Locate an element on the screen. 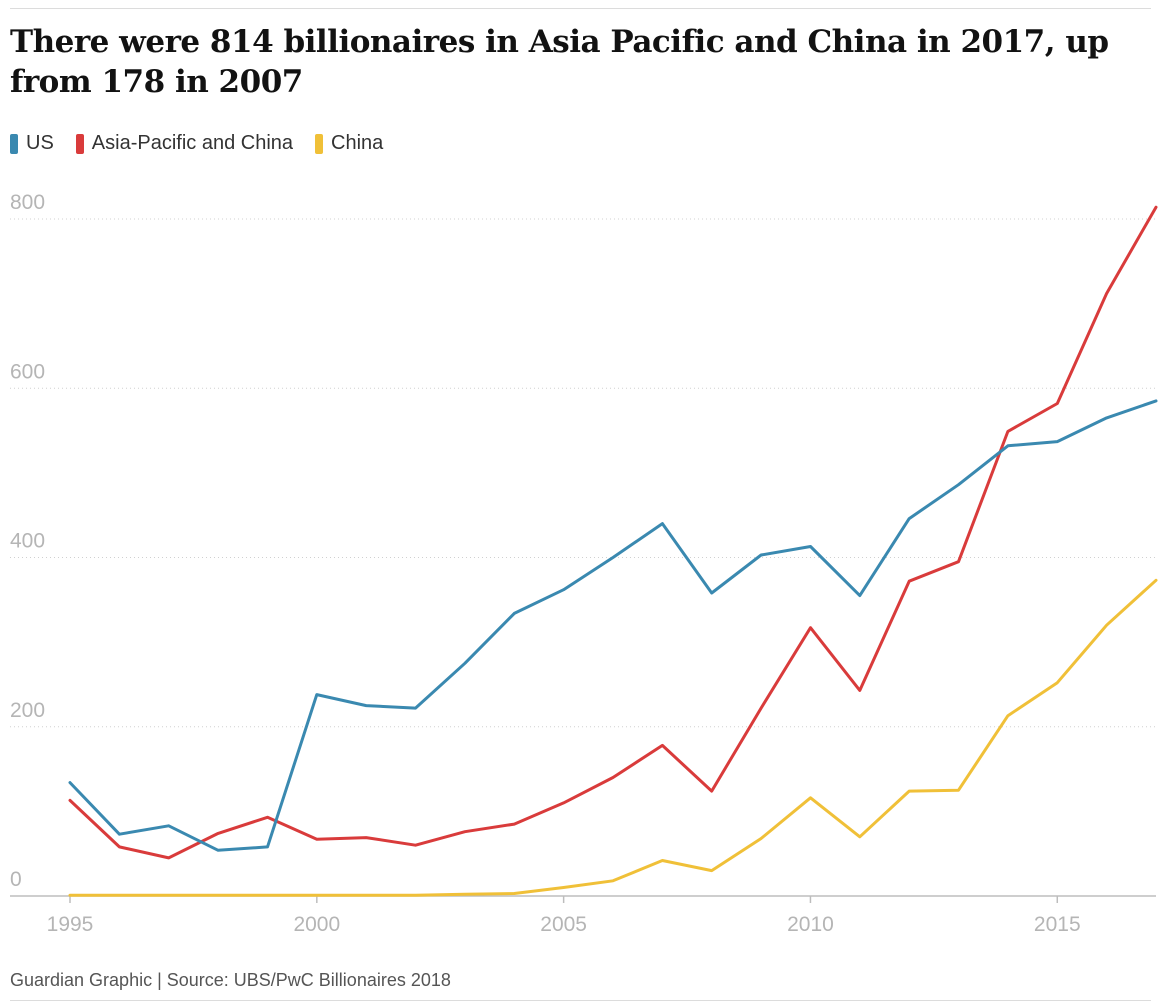 The height and width of the screenshot is (1007, 1161). legend: US Asia-Pacific and China China is located at coordinates (196, 143).